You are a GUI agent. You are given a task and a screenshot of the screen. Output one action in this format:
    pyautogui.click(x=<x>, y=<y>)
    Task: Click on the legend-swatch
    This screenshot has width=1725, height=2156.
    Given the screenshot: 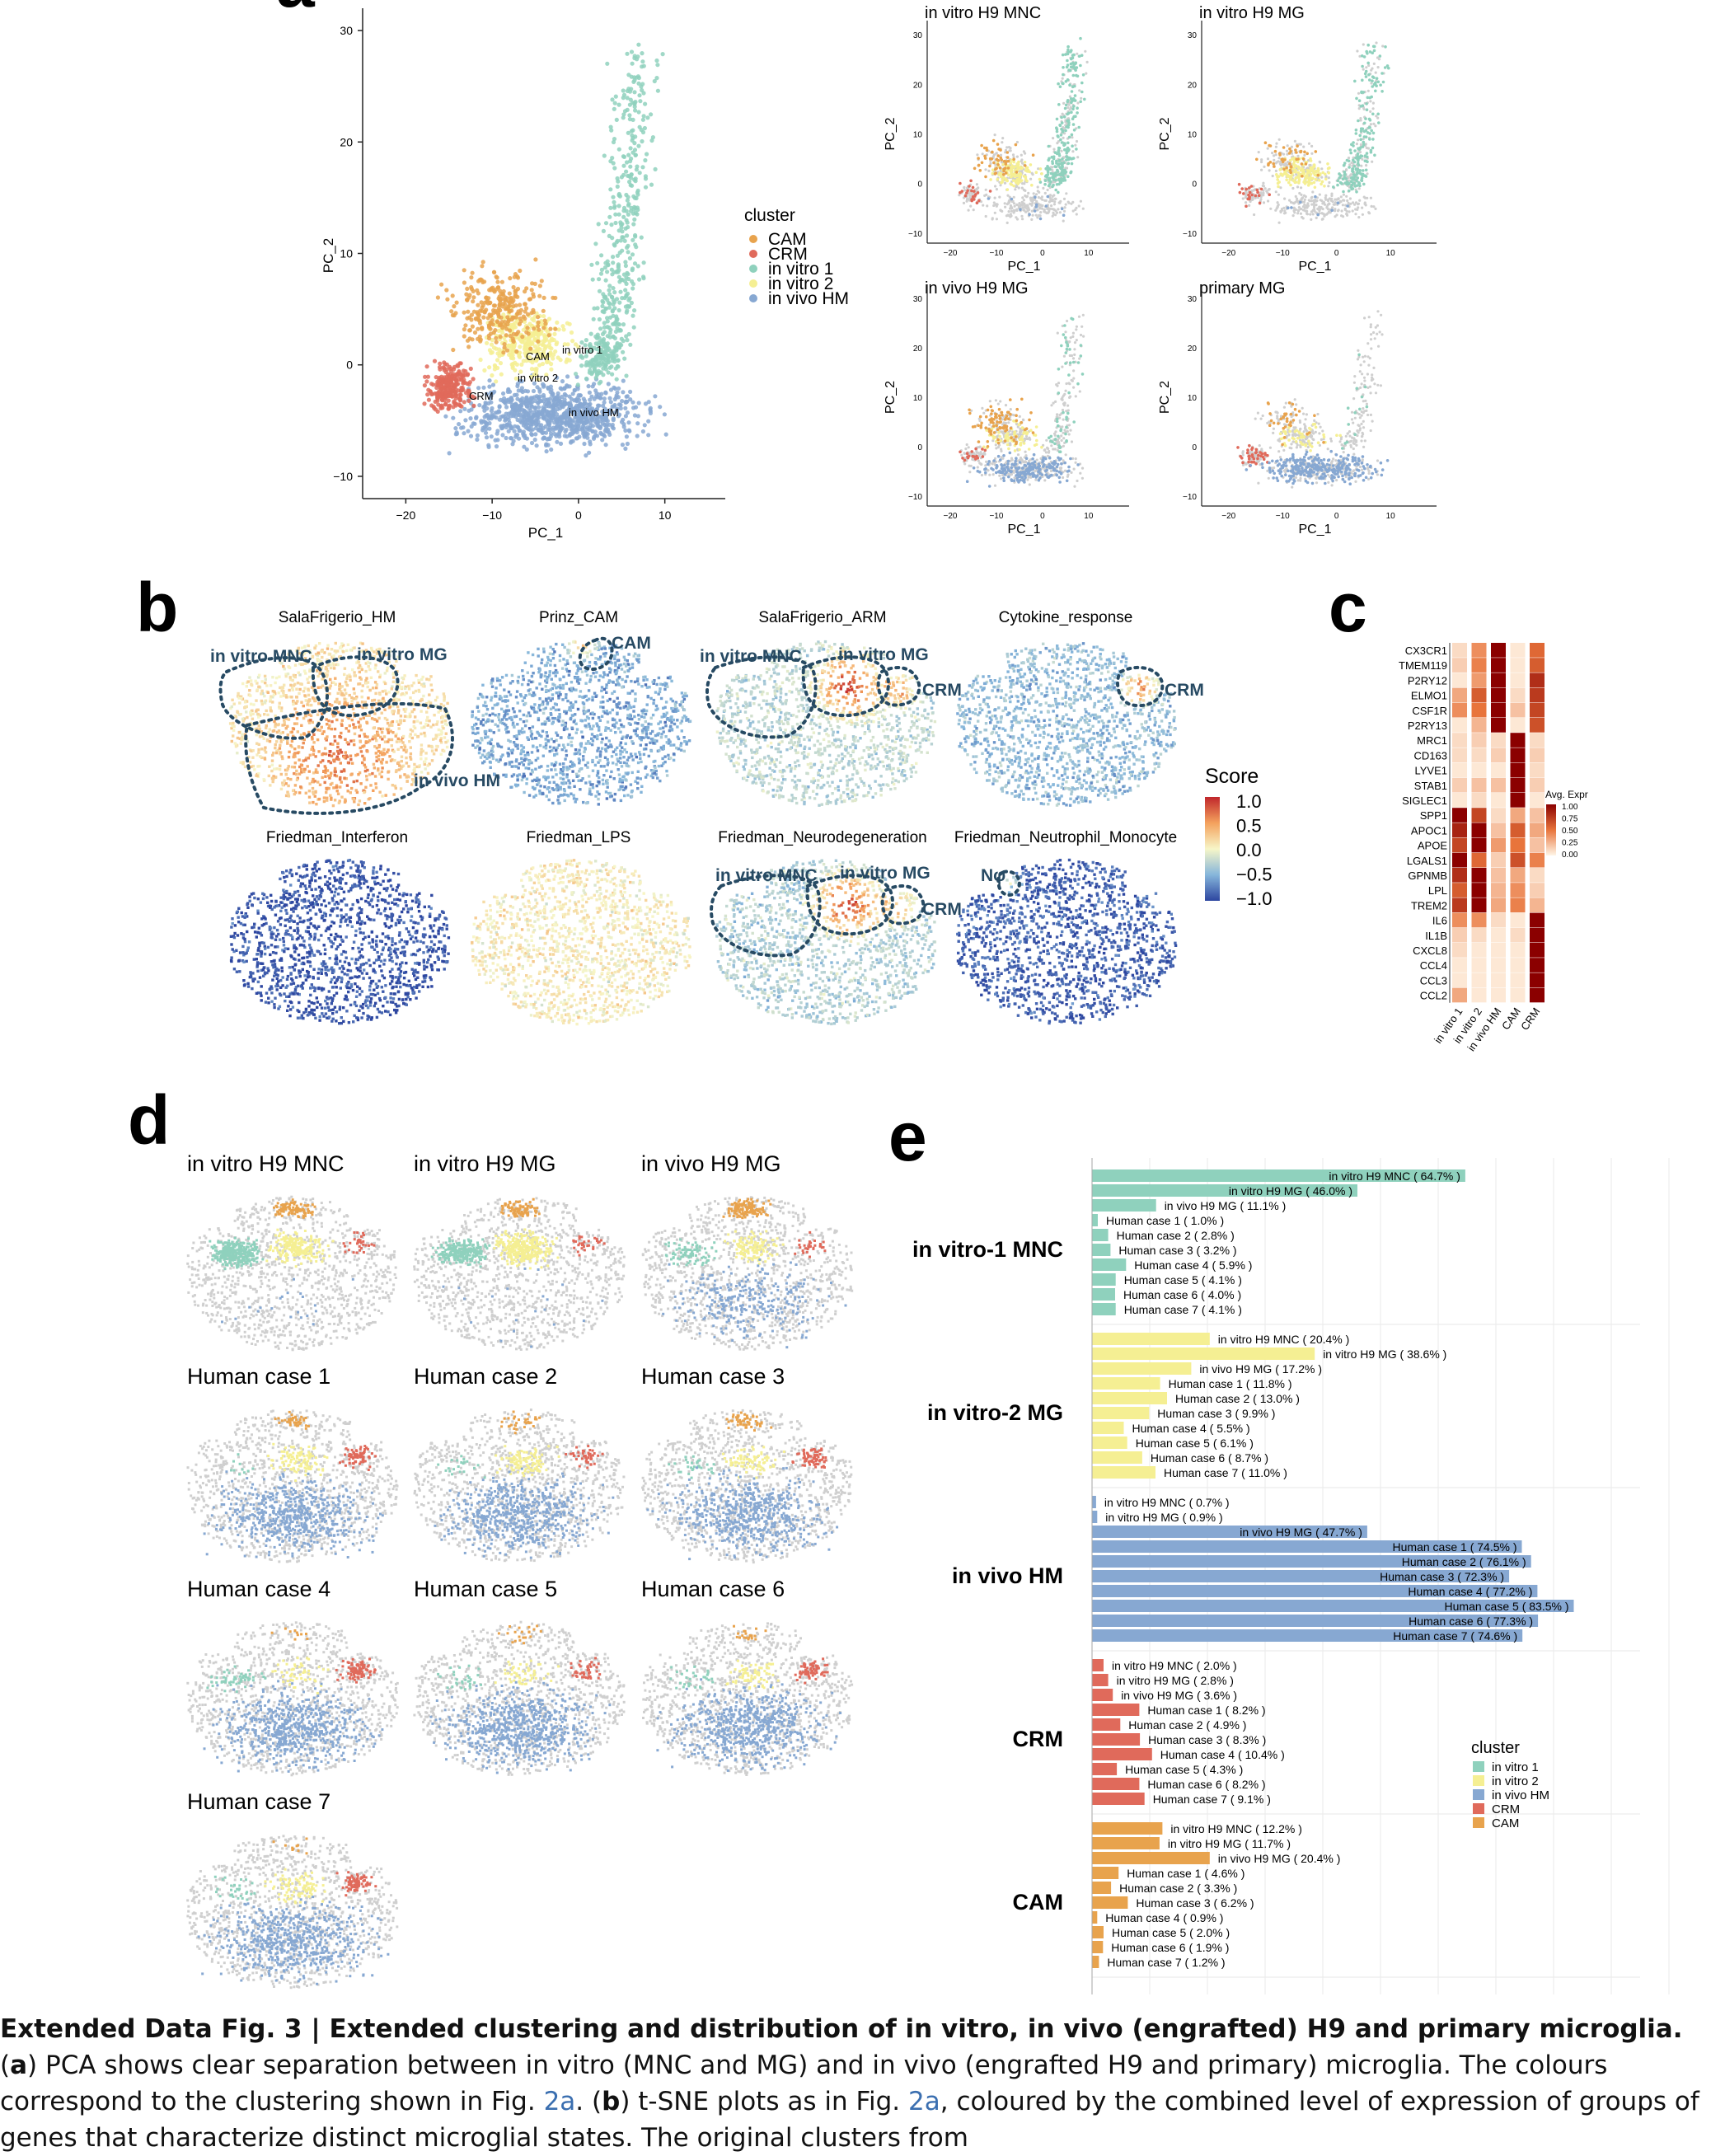 What is the action you would take?
    pyautogui.click(x=753, y=283)
    